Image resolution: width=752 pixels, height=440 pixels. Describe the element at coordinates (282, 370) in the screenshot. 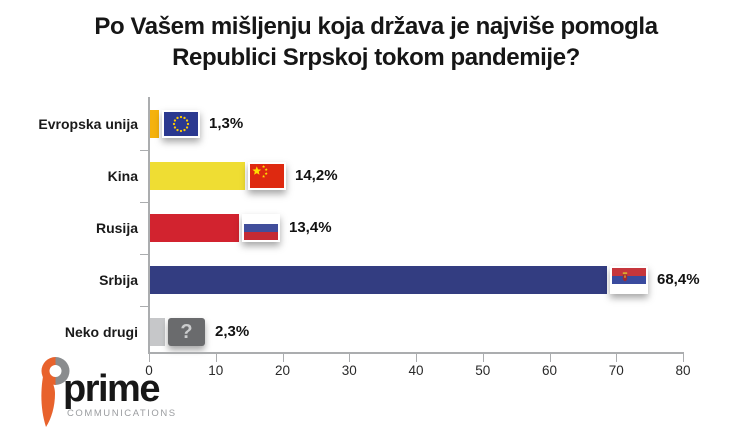

I see `x-axis-tick-label: 20` at that location.